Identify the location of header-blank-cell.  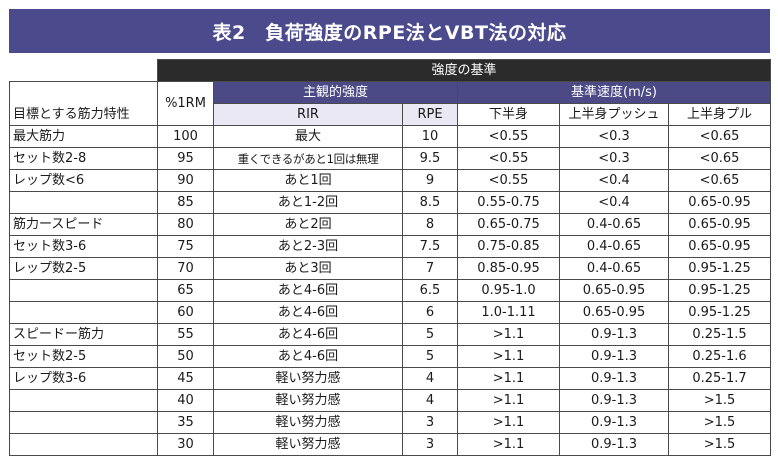
(83, 70).